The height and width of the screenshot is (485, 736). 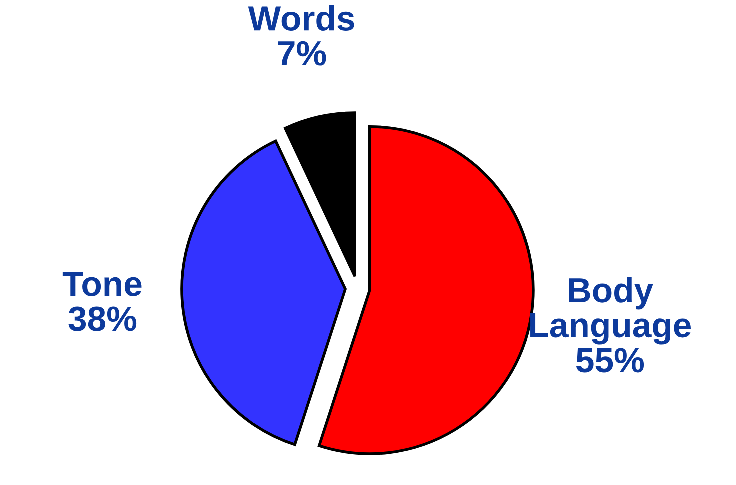 I want to click on slice-label: Body Language, so click(x=610, y=311).